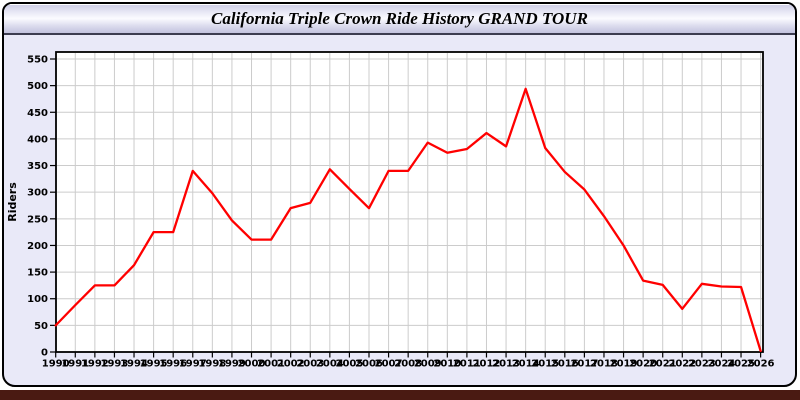 The width and height of the screenshot is (800, 400). I want to click on x-tick-label: 2004, so click(330, 364).